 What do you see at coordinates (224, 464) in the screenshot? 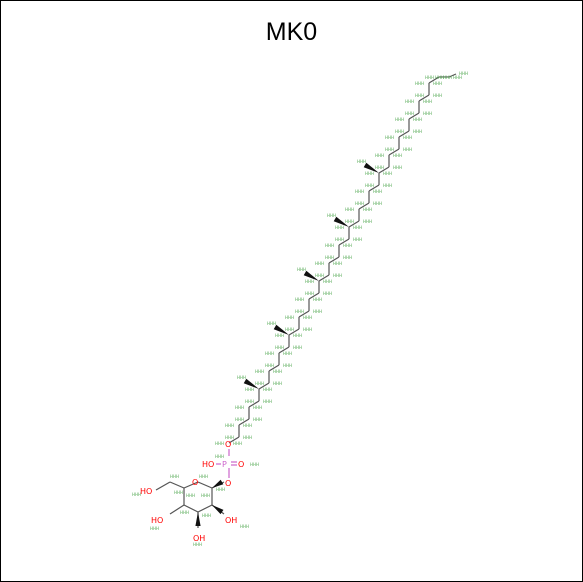
I see `phosphorus-label: P` at bounding box center [224, 464].